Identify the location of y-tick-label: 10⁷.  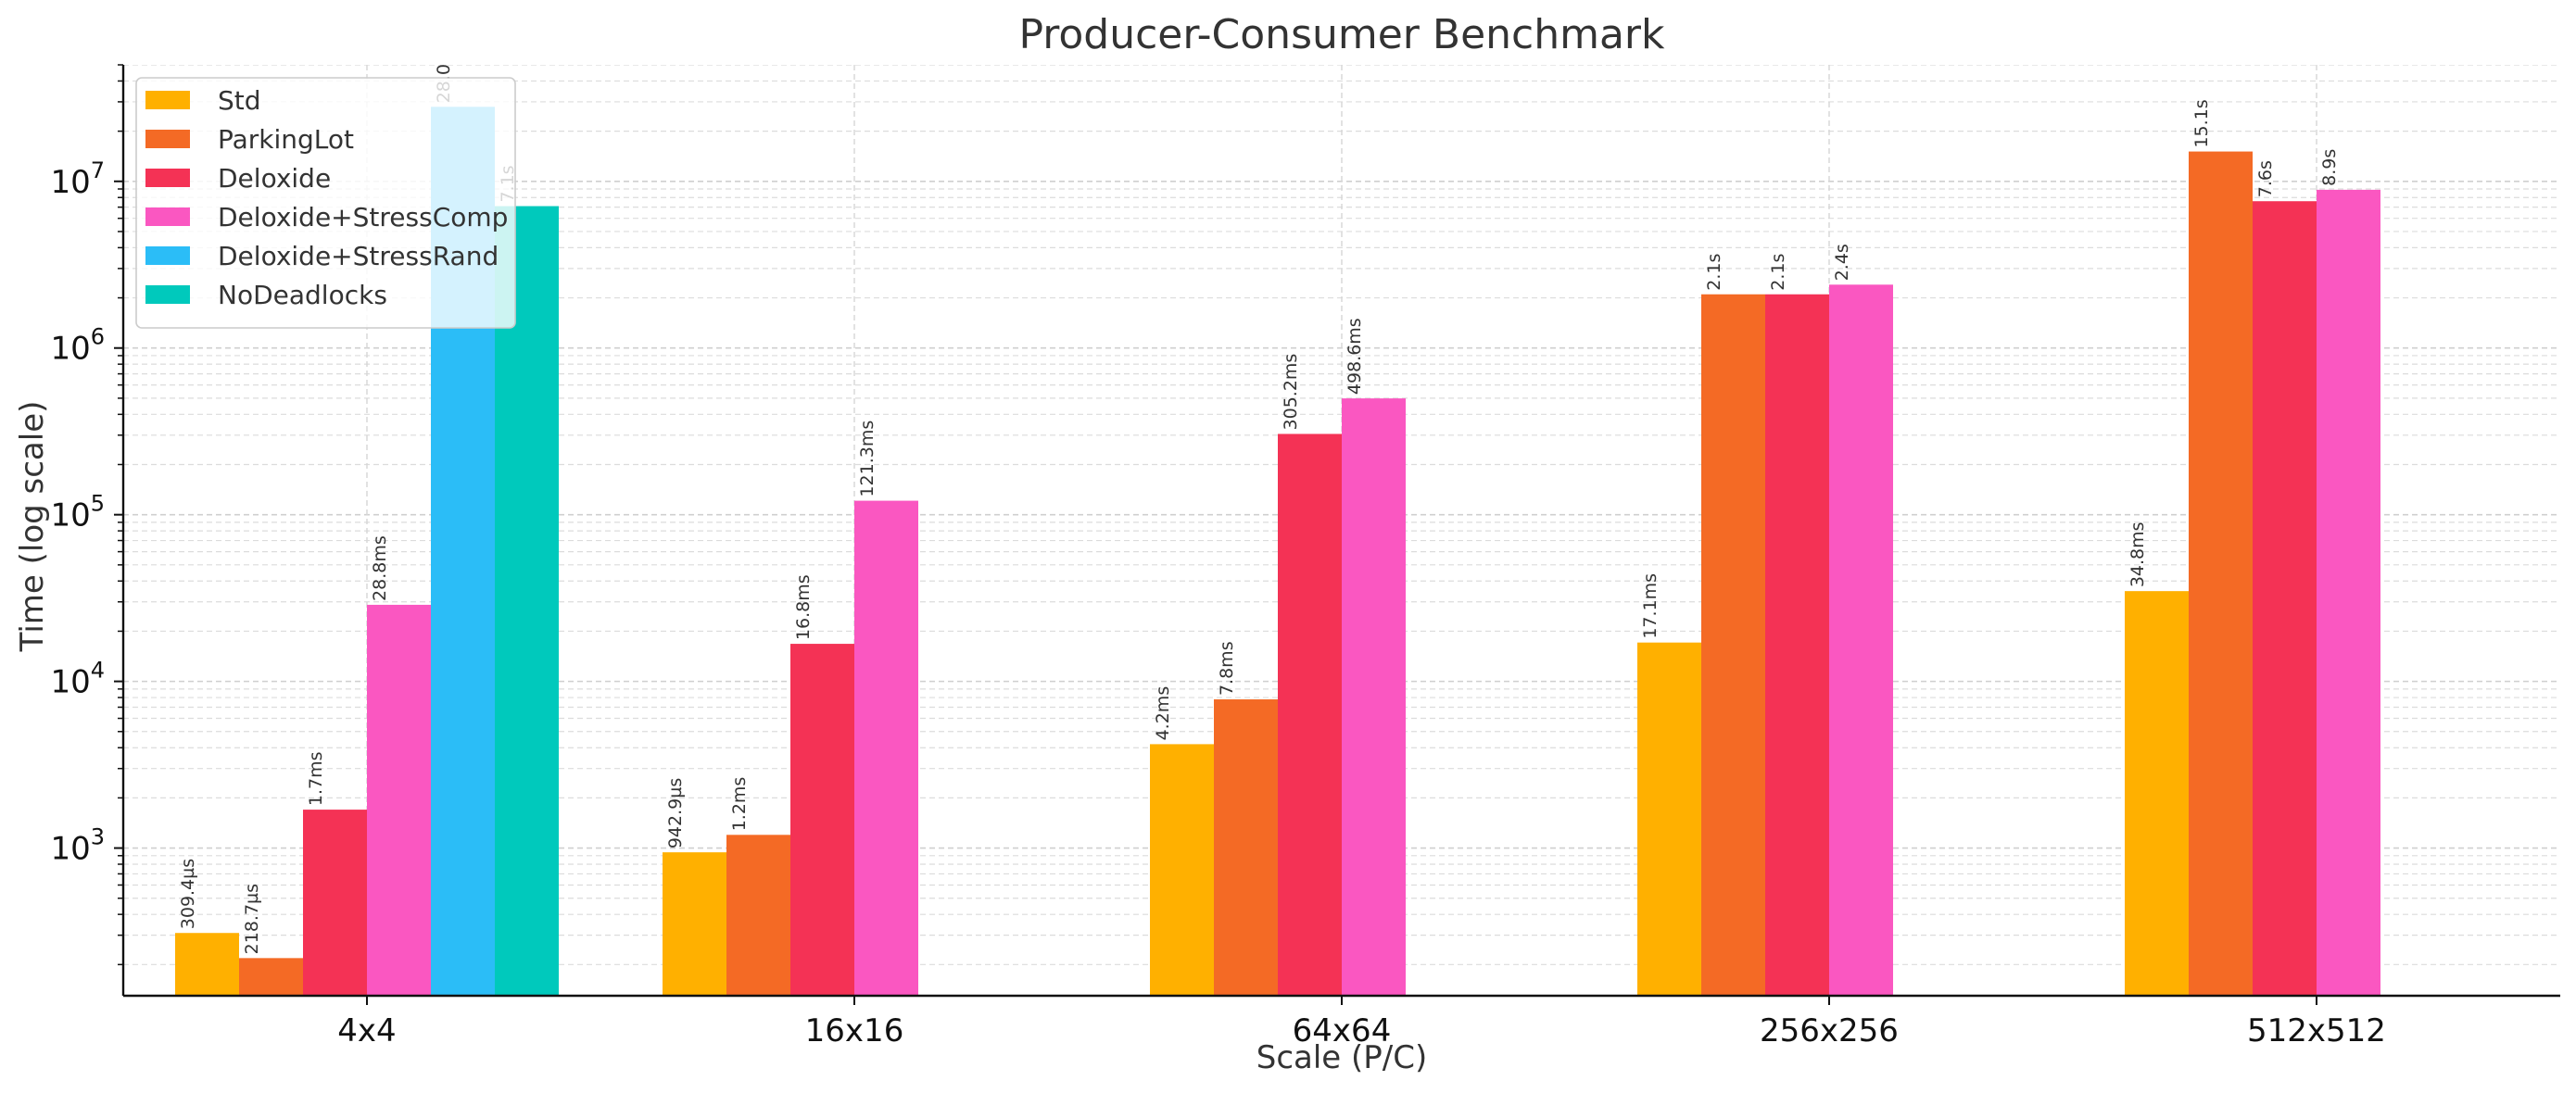
(77, 179).